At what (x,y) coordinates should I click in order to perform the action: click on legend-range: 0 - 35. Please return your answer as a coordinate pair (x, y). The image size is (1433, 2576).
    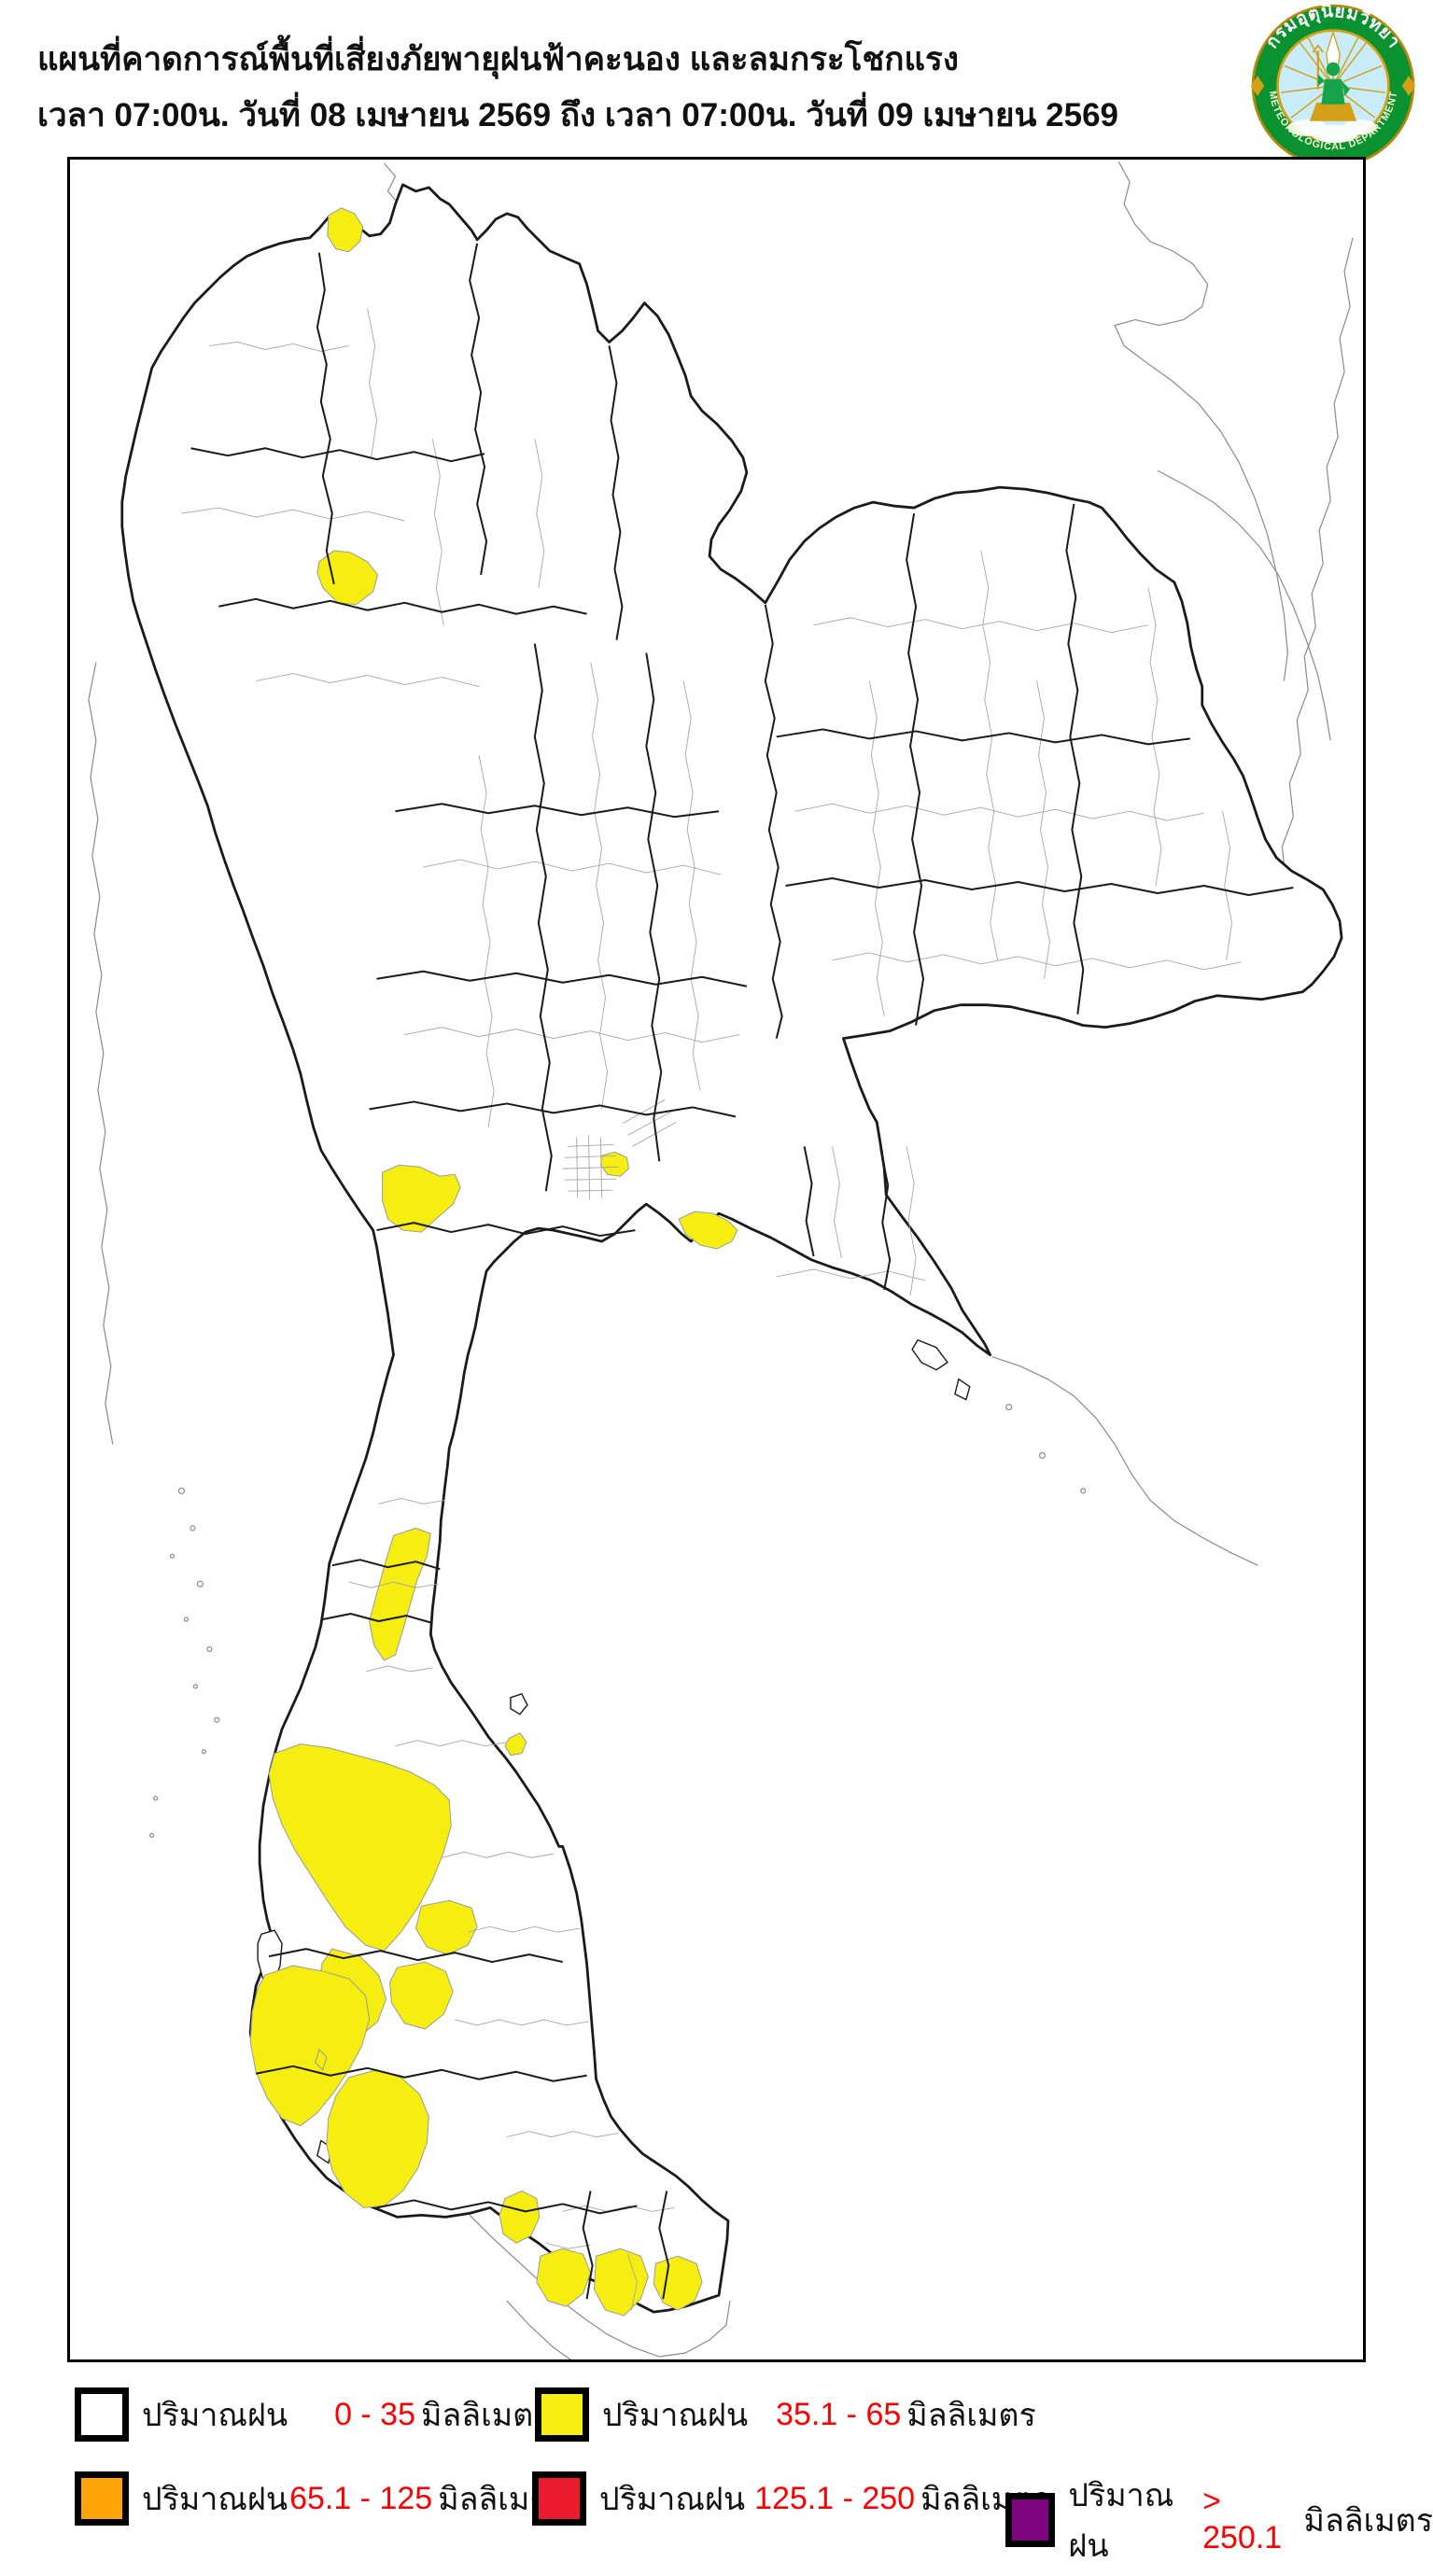
    Looking at the image, I should click on (375, 2414).